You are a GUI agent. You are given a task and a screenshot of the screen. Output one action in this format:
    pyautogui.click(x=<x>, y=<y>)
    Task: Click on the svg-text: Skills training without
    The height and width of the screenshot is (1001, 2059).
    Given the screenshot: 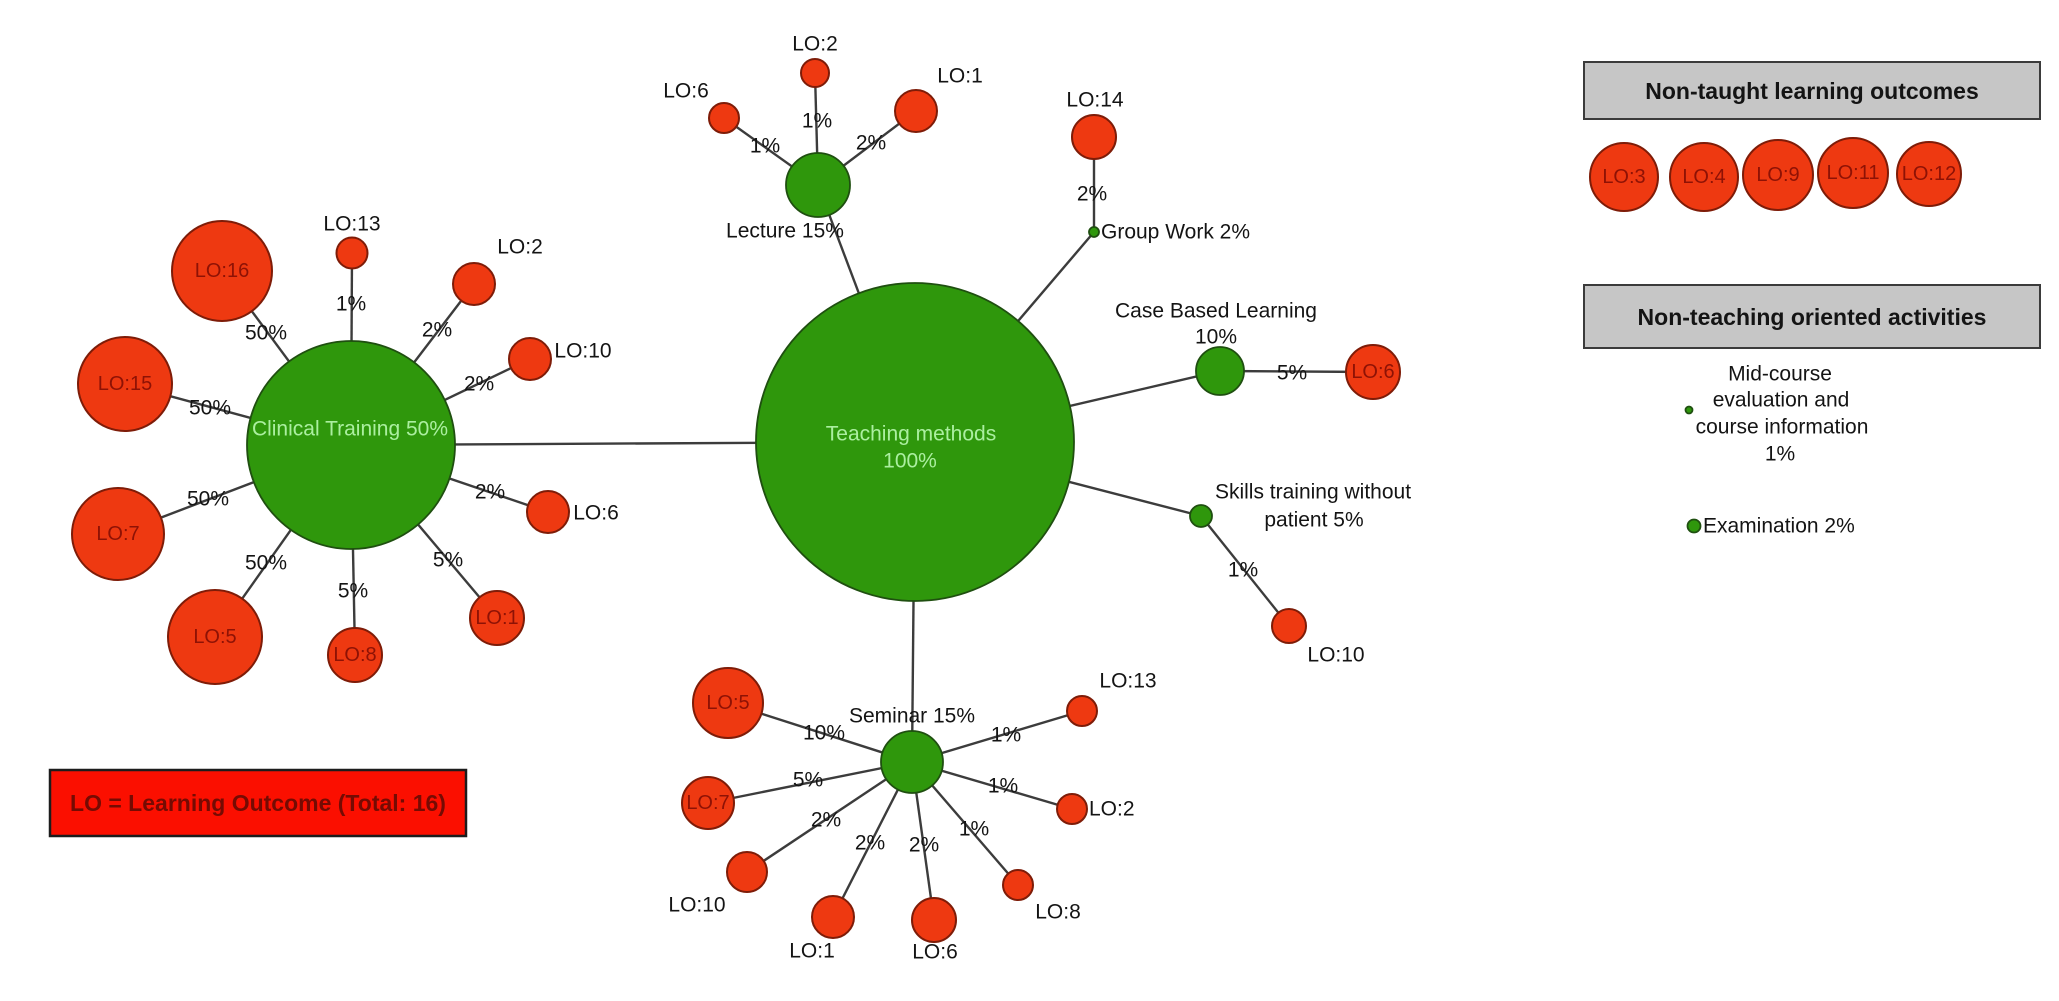 What is the action you would take?
    pyautogui.click(x=1313, y=492)
    